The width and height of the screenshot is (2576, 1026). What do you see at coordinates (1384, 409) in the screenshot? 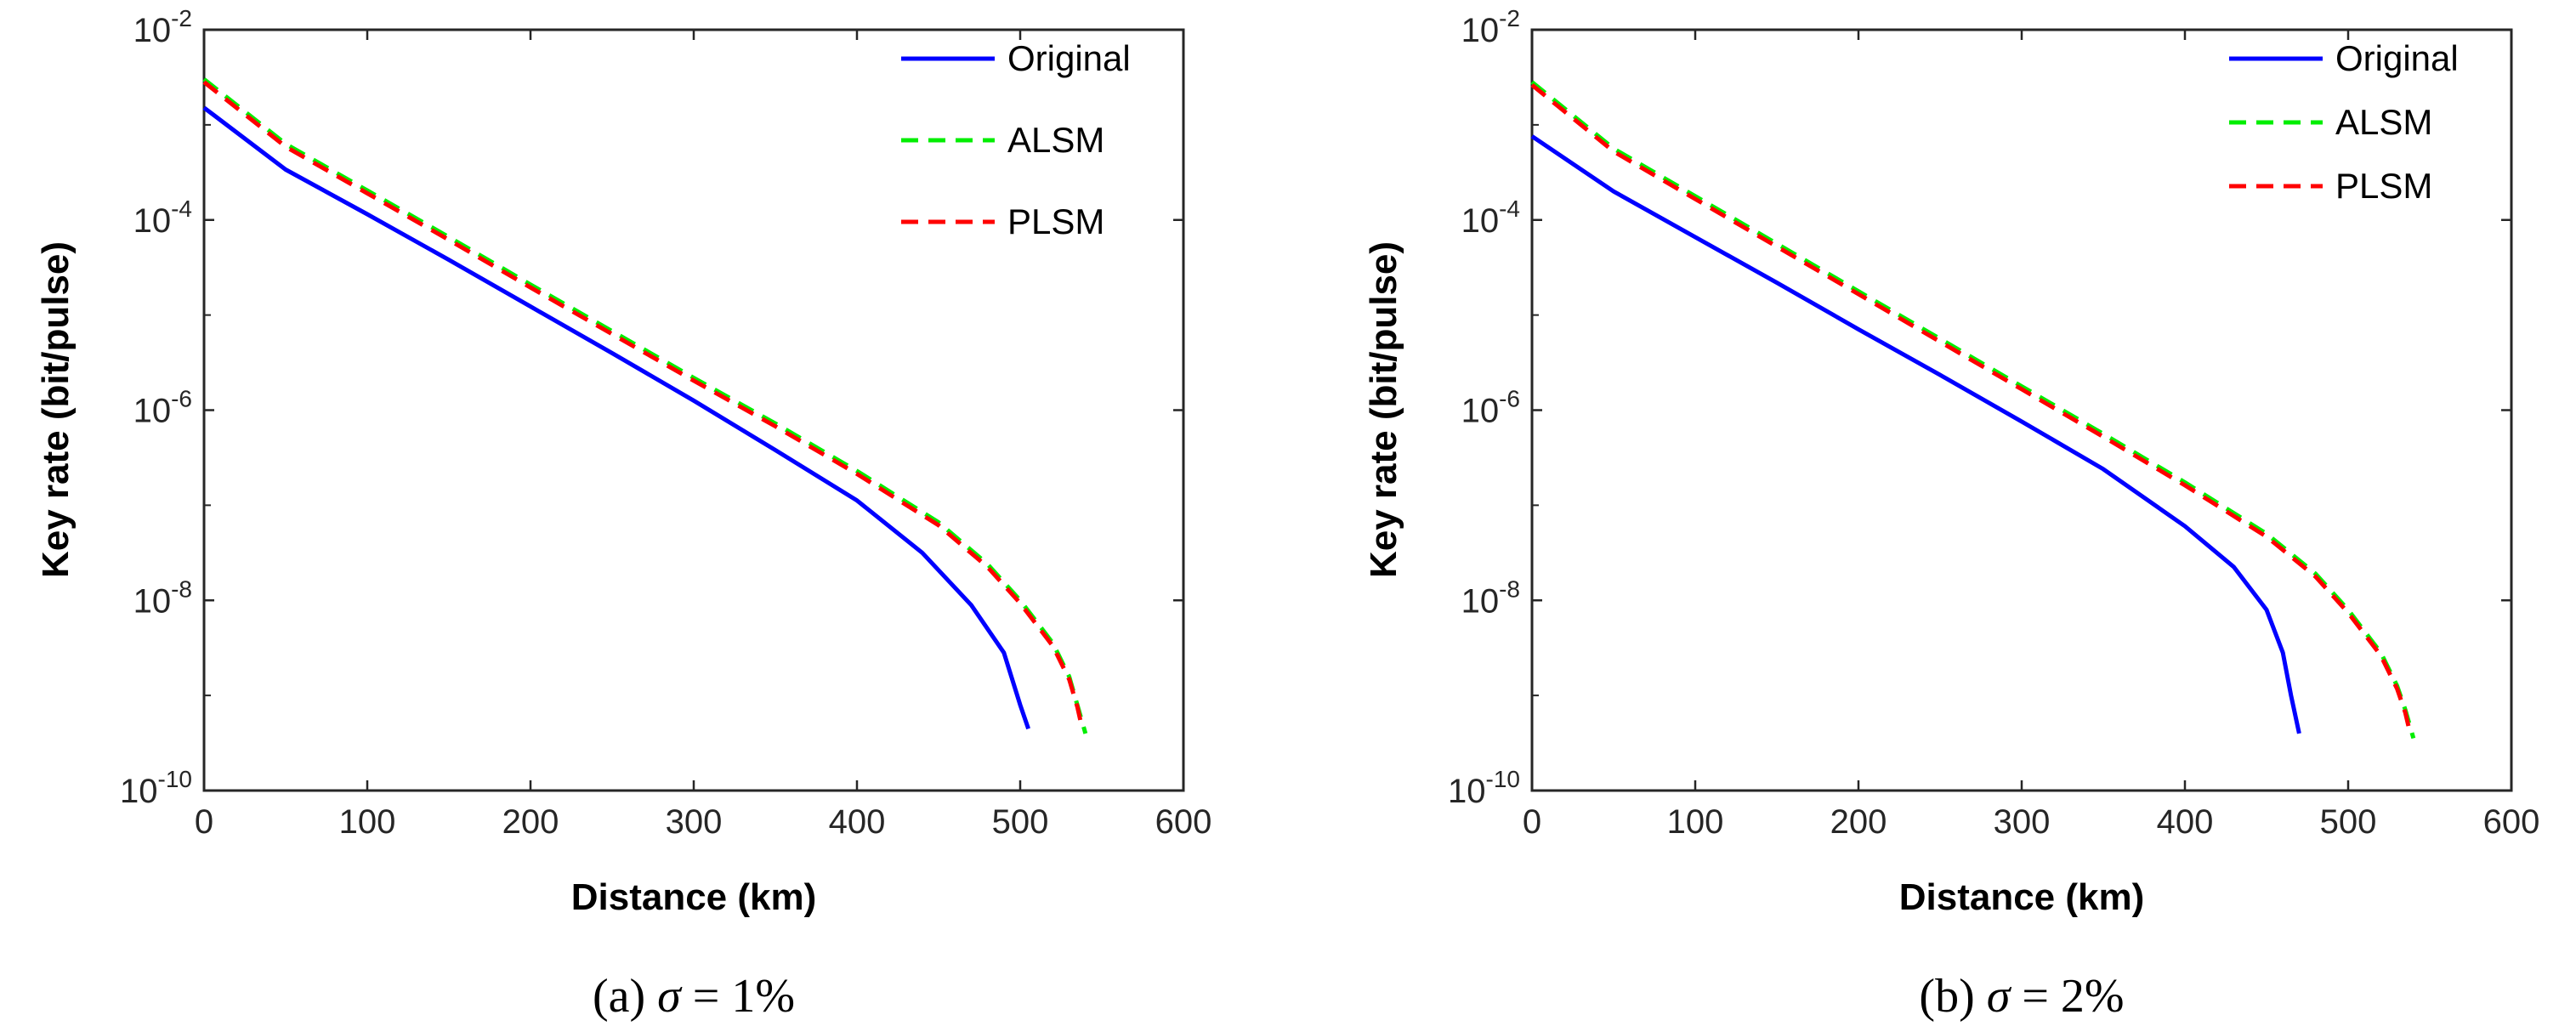
I see `y-axis-label-b: Key rate (bit/pulse)` at bounding box center [1384, 409].